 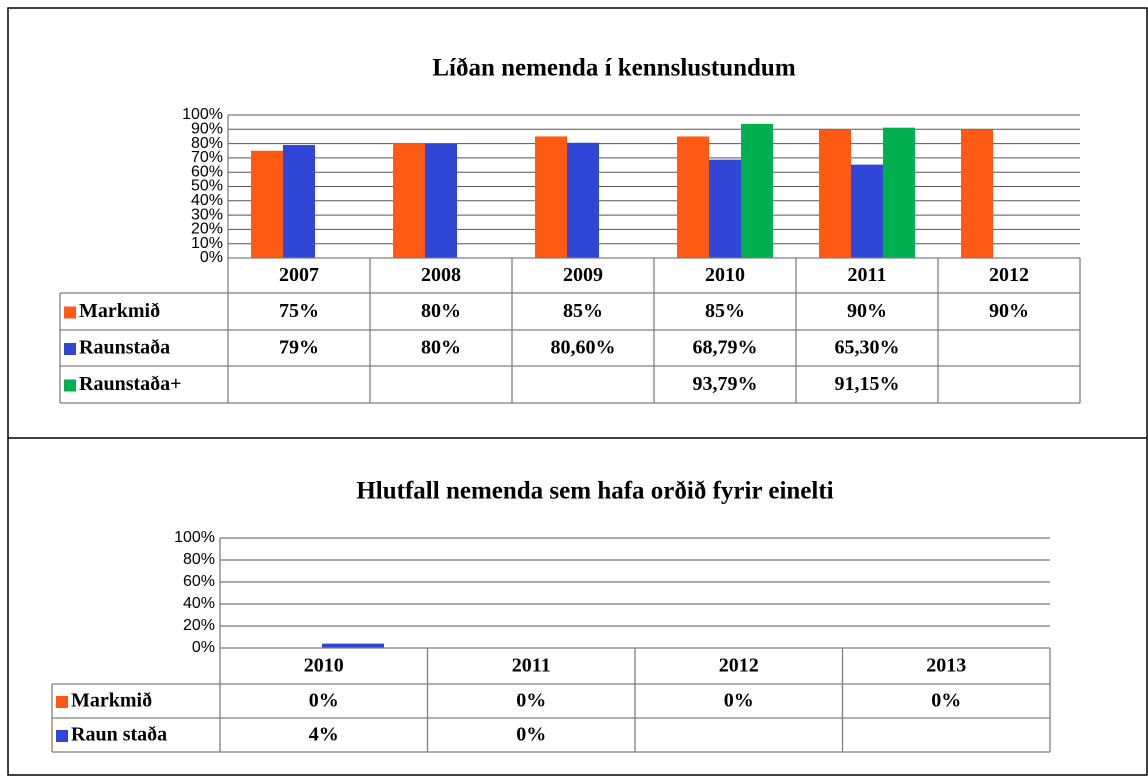 I want to click on data-label: 91,15%, so click(x=867, y=384).